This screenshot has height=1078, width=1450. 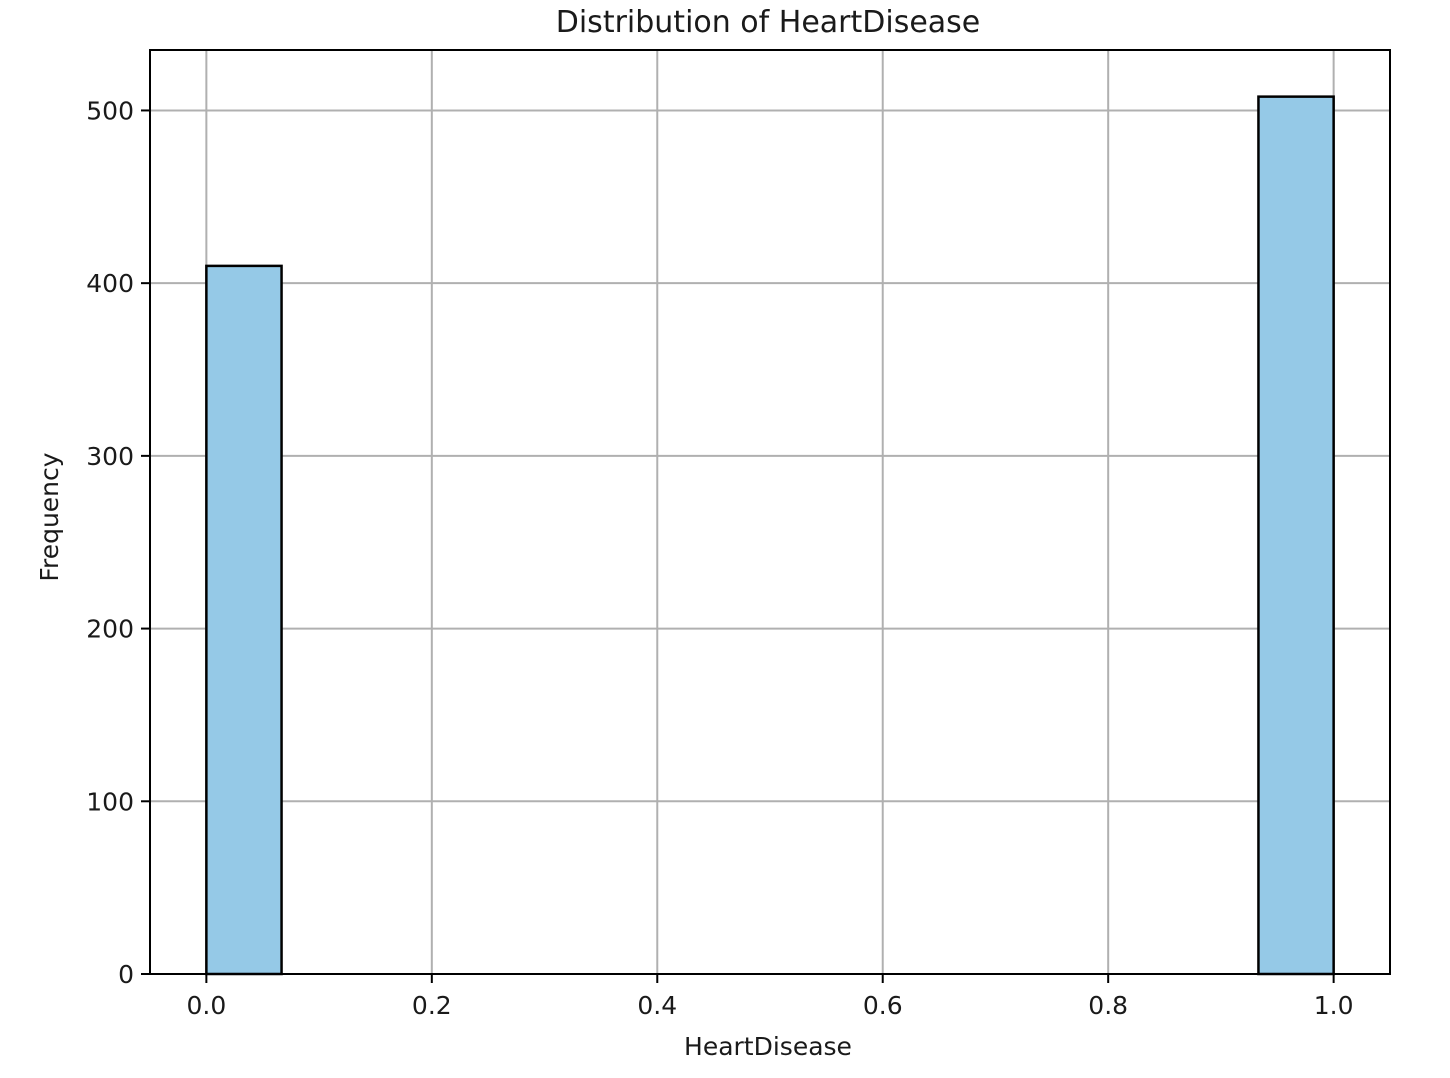 What do you see at coordinates (110, 283) in the screenshot?
I see `y-tick-label: 400` at bounding box center [110, 283].